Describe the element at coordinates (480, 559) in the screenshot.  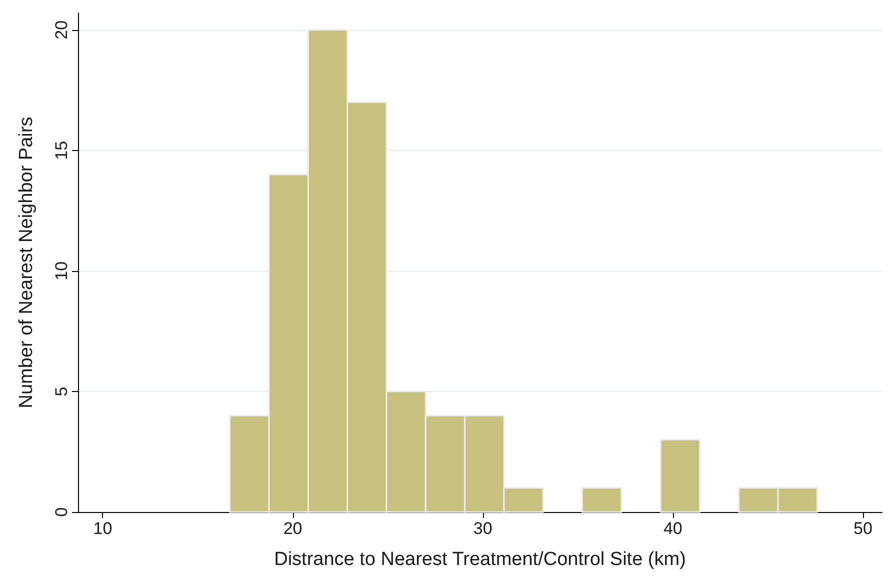
I see `x-axis-title: Distrance to Nearest Treatment/Control Site (km)` at that location.